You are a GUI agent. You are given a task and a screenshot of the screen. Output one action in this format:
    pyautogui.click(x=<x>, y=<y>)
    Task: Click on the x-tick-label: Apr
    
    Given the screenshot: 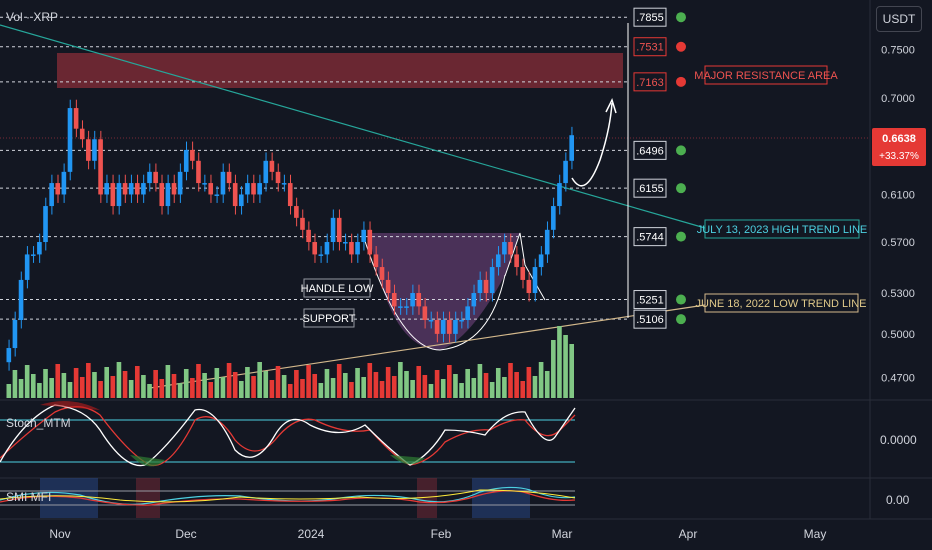 What is the action you would take?
    pyautogui.click(x=688, y=534)
    